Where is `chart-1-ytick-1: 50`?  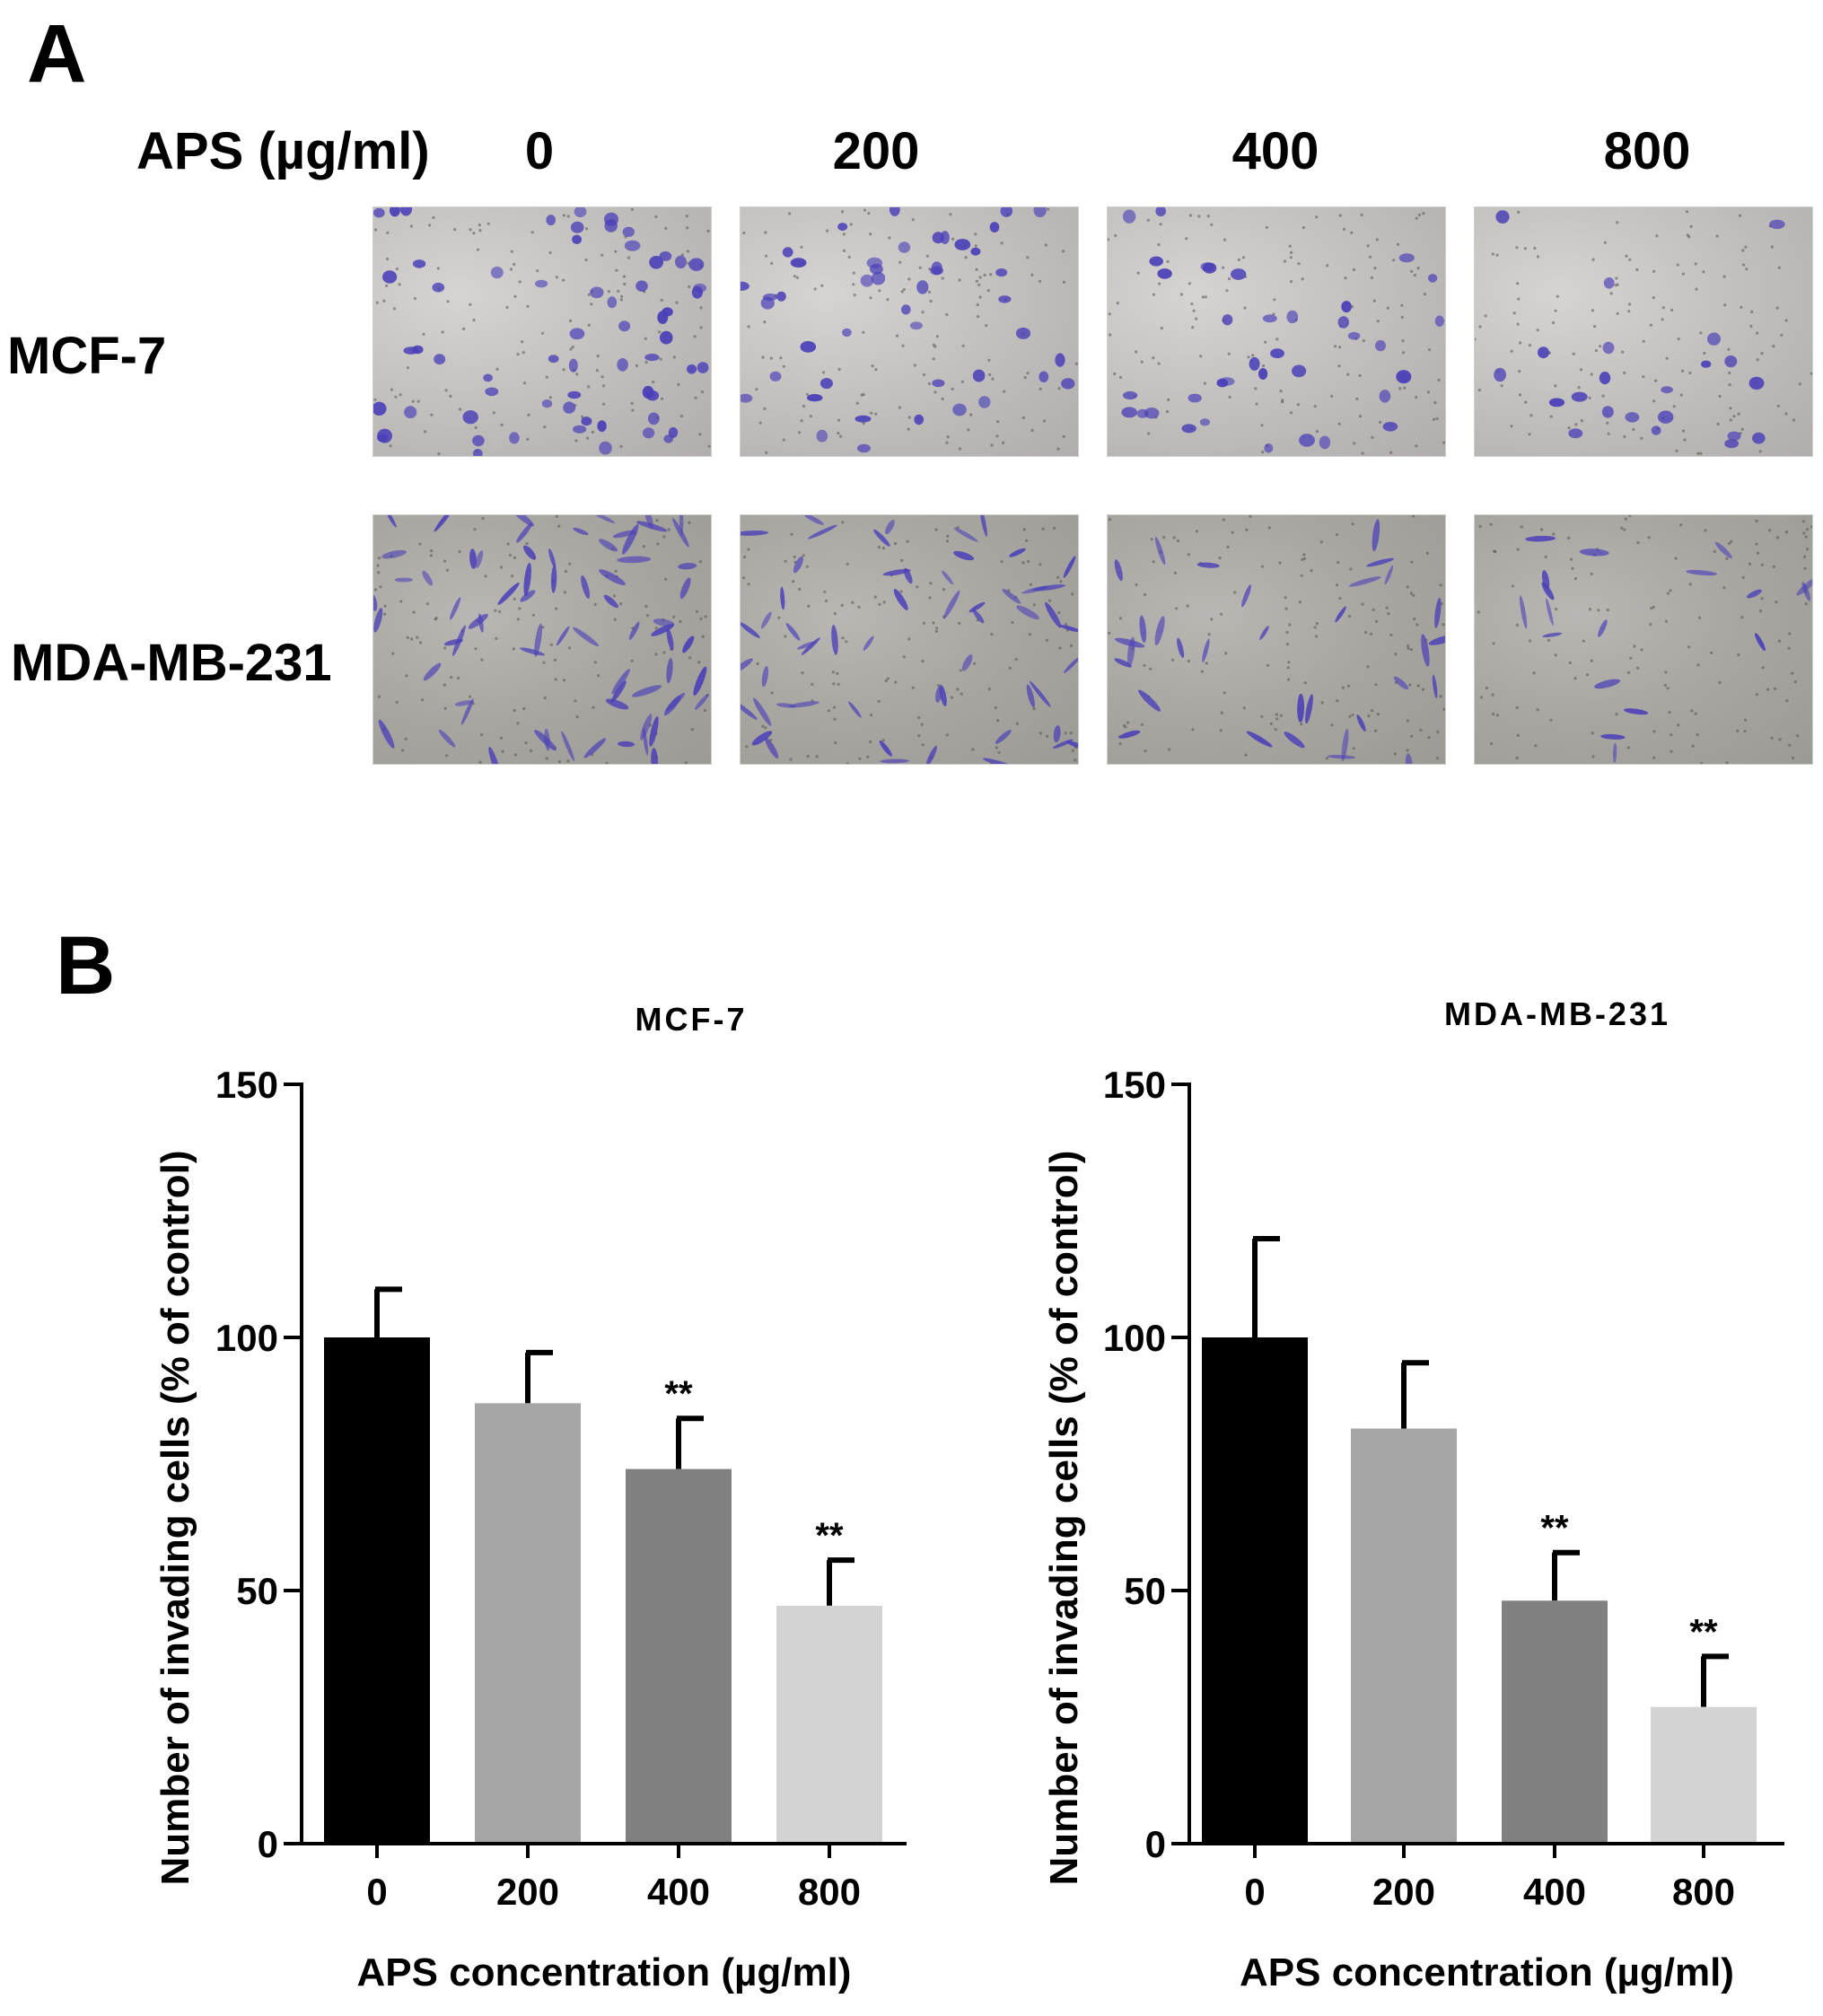 chart-1-ytick-1: 50 is located at coordinates (1145, 1591).